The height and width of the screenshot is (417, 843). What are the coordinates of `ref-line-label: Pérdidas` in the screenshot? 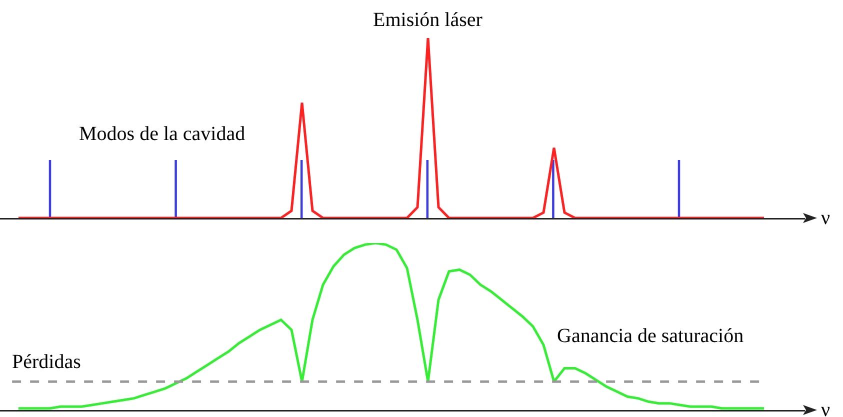 It's located at (47, 362).